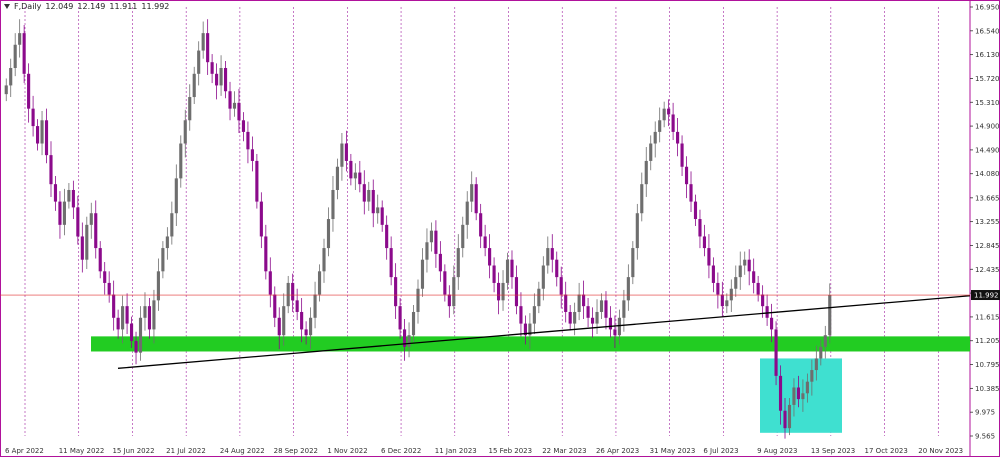  I want to click on y-tick-label: 13.255, so click(987, 222).